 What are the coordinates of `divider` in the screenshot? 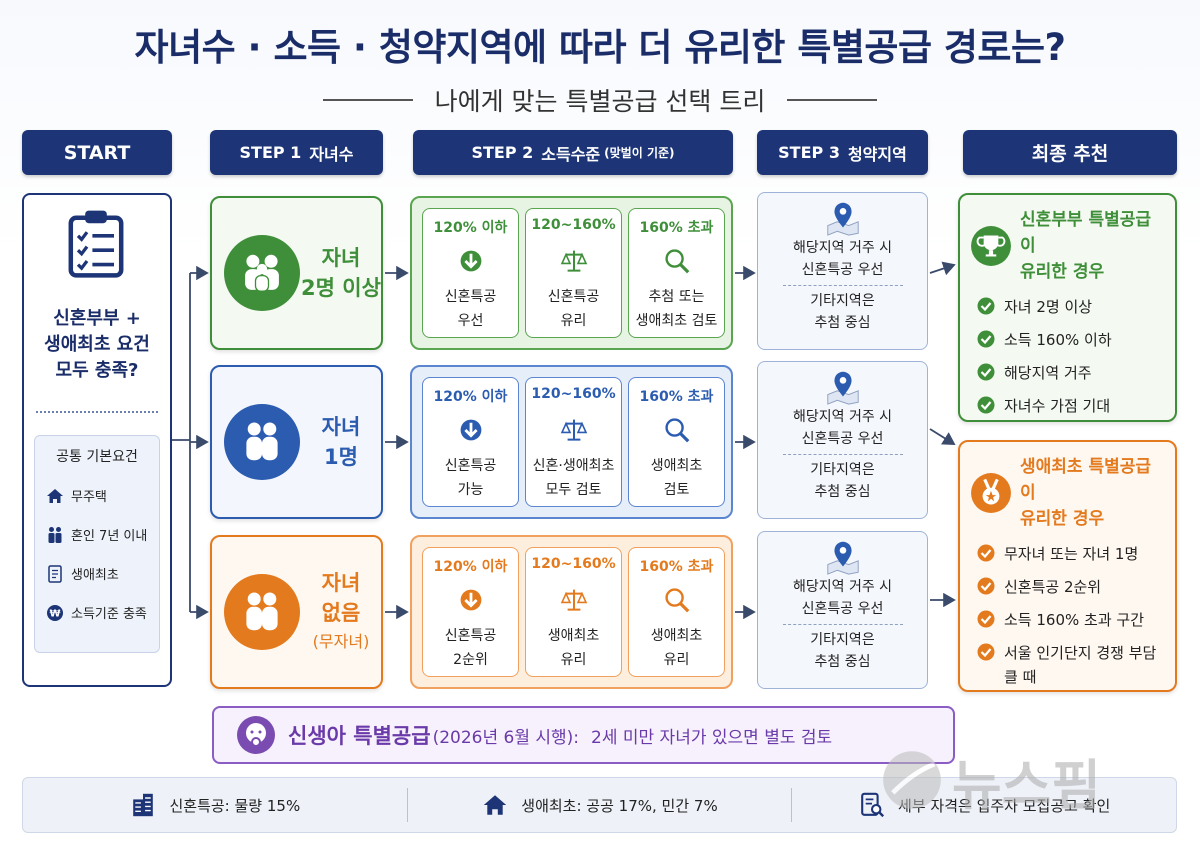 It's located at (97, 412).